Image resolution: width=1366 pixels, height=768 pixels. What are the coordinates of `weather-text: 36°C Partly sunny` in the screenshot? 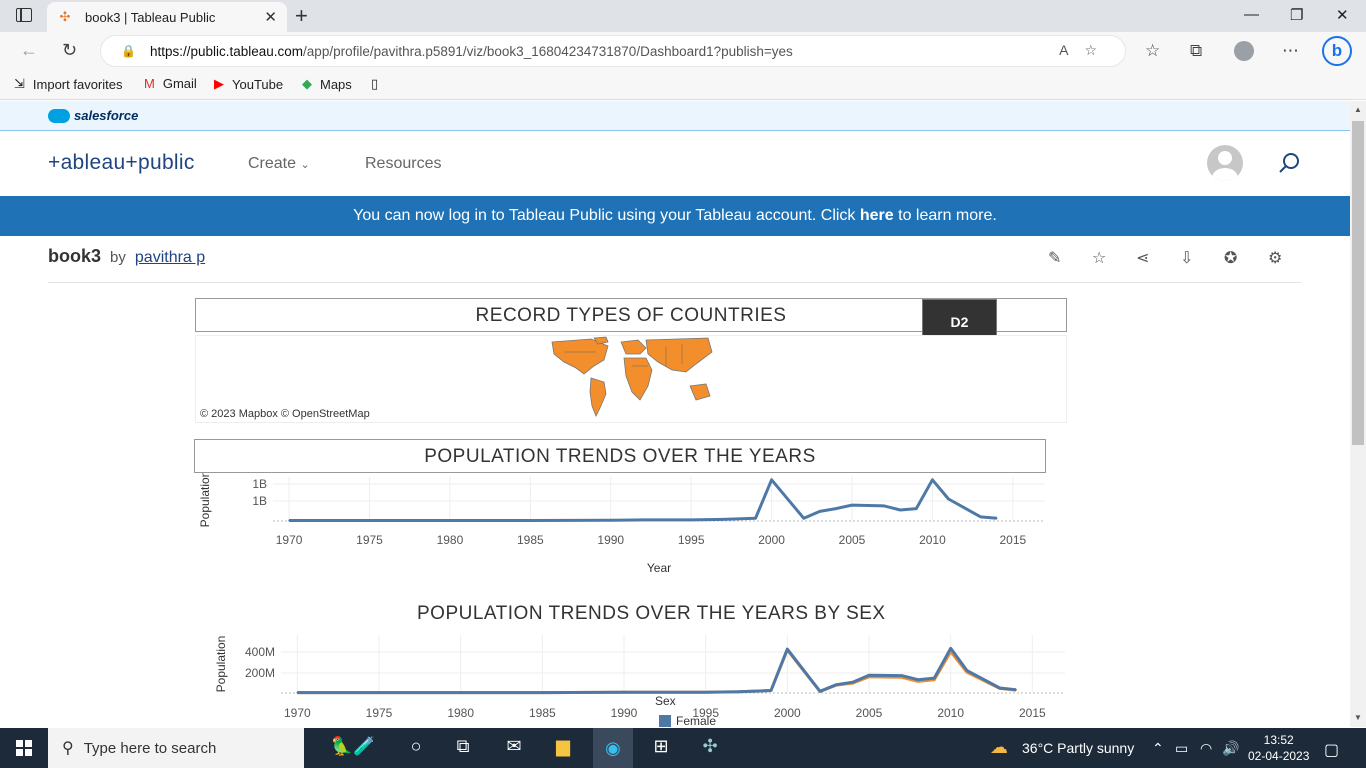 It's located at (1078, 748).